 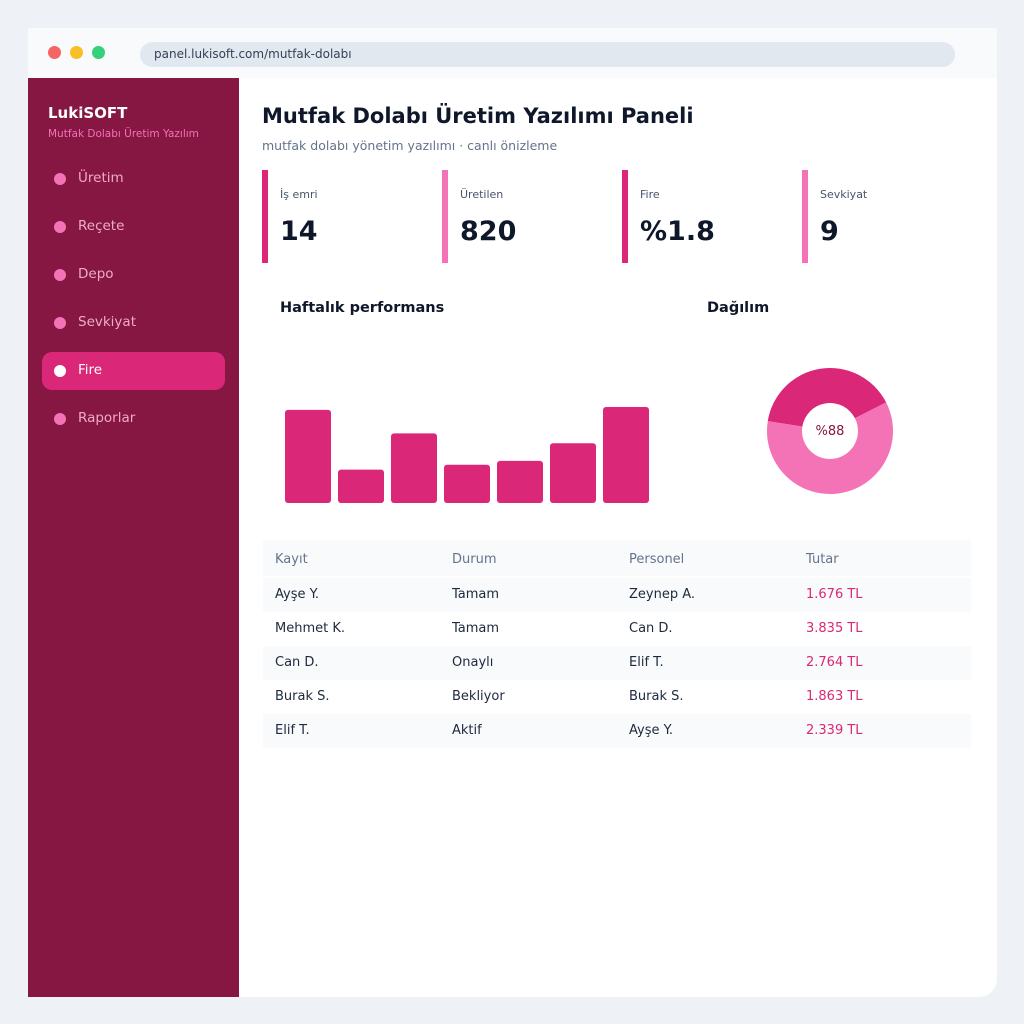 What do you see at coordinates (101, 178) in the screenshot?
I see `sidebar-item-label: Üretim` at bounding box center [101, 178].